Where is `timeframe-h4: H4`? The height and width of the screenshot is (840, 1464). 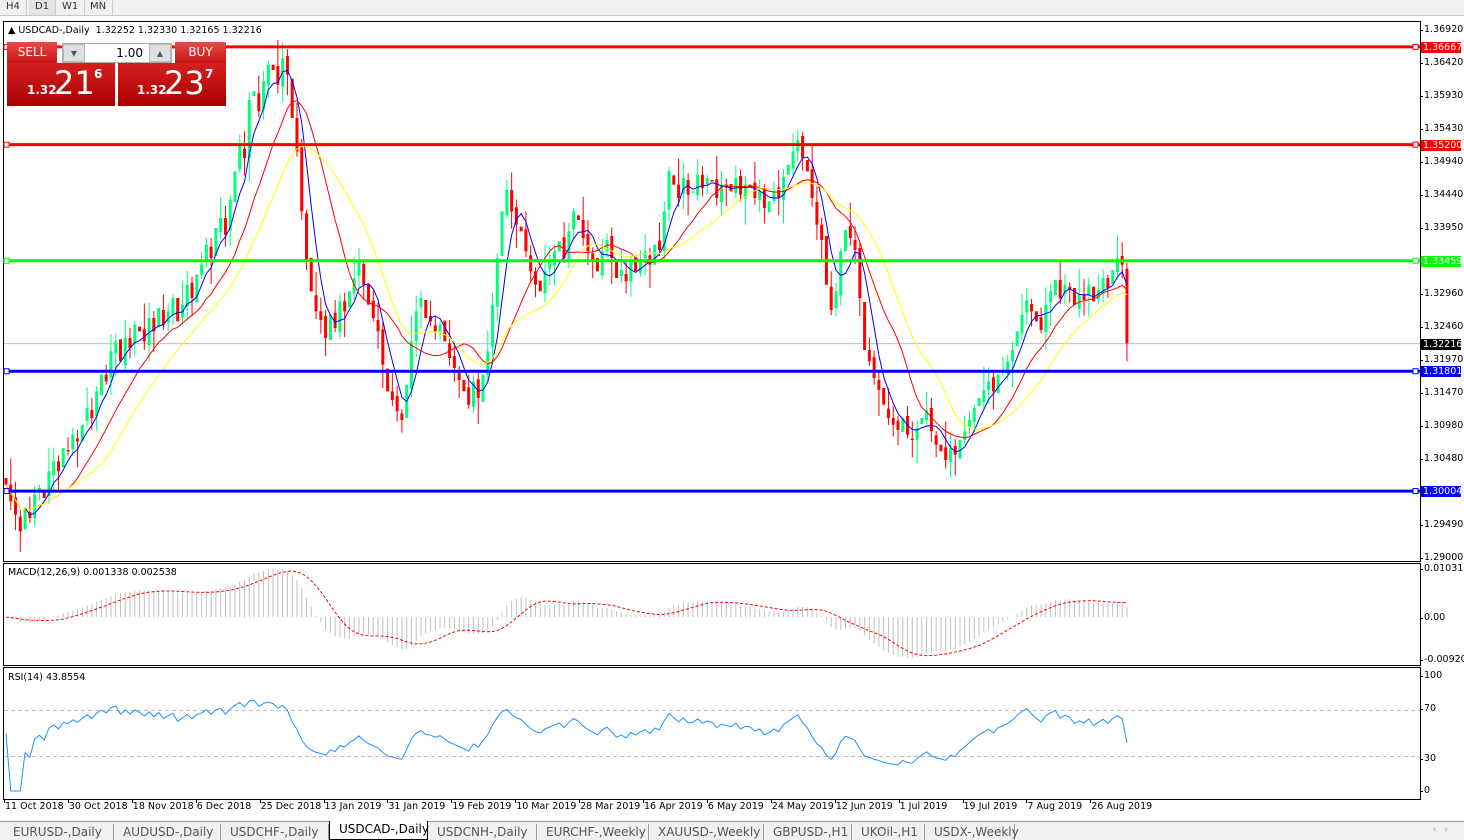 timeframe-h4: H4 is located at coordinates (13, 7).